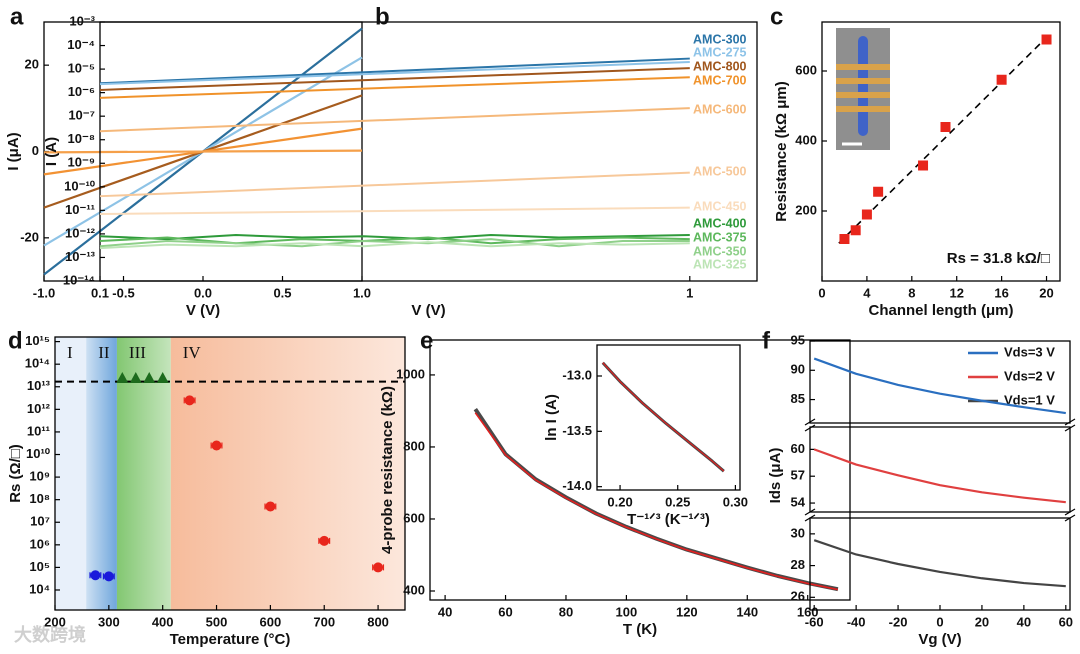  I want to click on y-tick-label: 10⁸, so click(39, 498).